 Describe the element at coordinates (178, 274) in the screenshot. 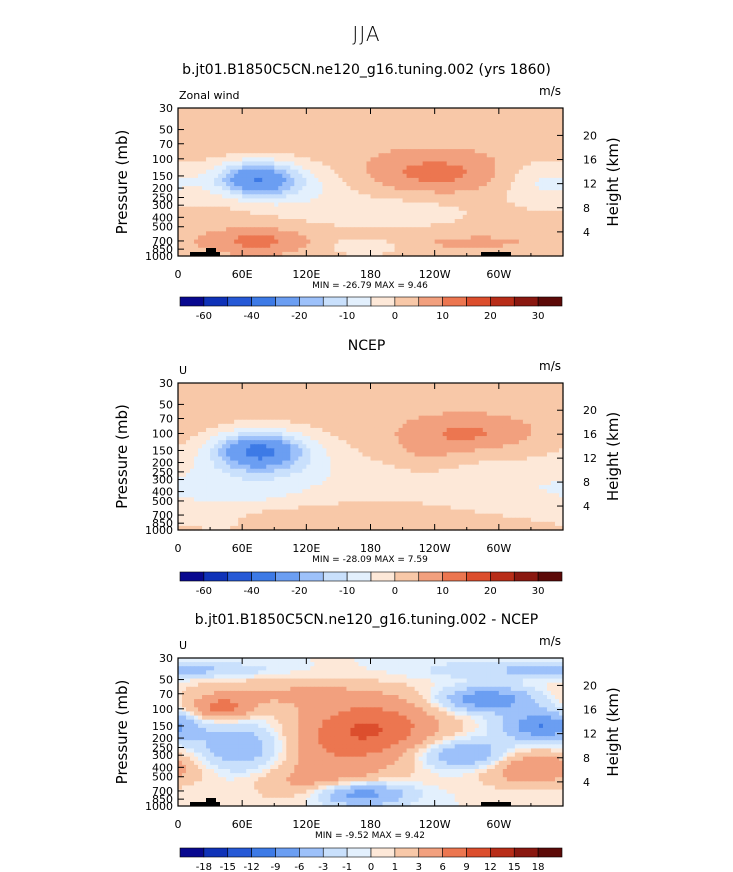

I see `x-tick-label: 0` at that location.